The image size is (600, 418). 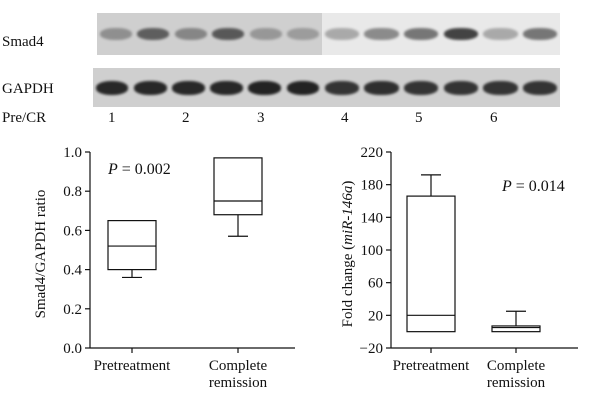 I want to click on pair-number-1: 1, so click(x=112, y=118).